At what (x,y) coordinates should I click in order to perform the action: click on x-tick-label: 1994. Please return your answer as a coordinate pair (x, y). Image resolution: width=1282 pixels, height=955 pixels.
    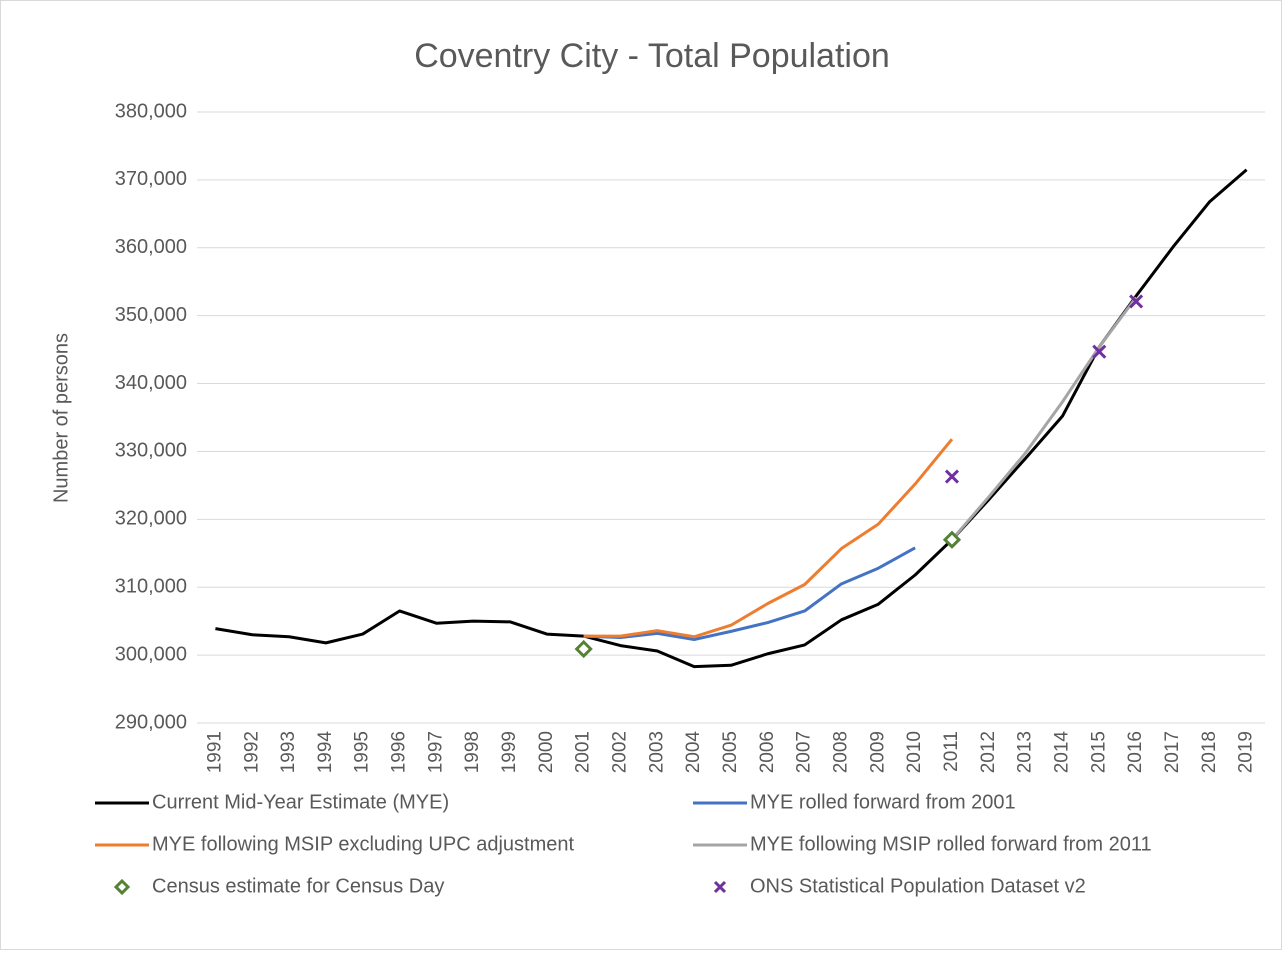
    Looking at the image, I should click on (325, 752).